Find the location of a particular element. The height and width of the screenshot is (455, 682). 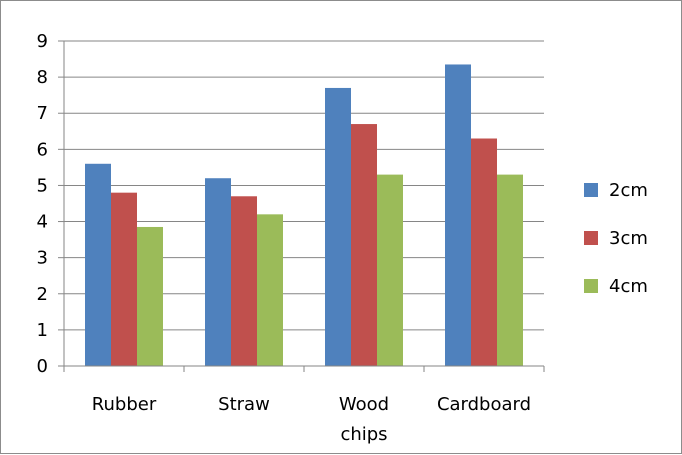

y-tick-label: 7 is located at coordinates (42, 113).